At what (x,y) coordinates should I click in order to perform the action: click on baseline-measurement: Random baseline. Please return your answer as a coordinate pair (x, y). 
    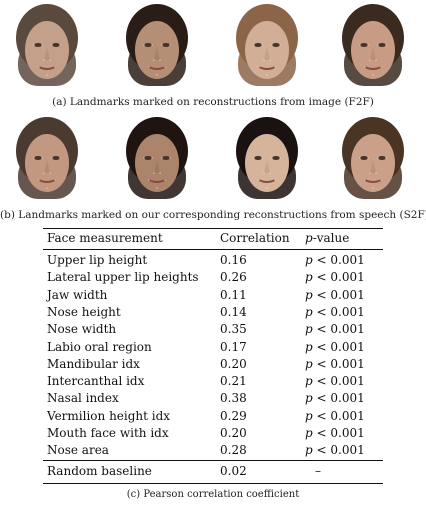
    Looking at the image, I should click on (99, 471).